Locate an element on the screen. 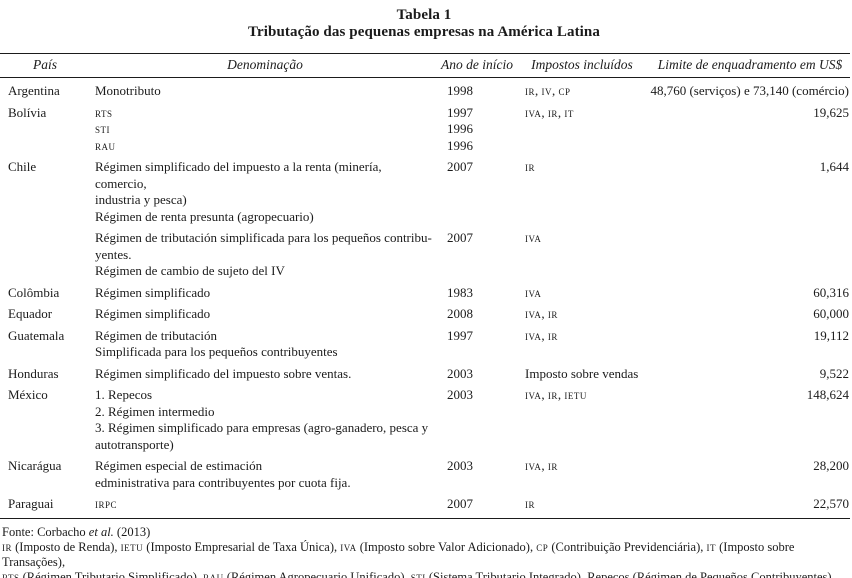  cell-impostos: IVA, IR, IT is located at coordinates (549, 112).